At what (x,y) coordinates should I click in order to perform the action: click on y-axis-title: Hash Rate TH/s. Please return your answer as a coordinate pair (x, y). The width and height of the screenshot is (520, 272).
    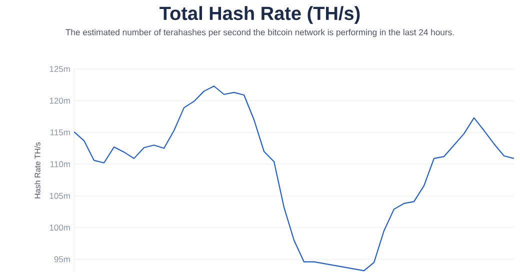
    Looking at the image, I should click on (37, 170).